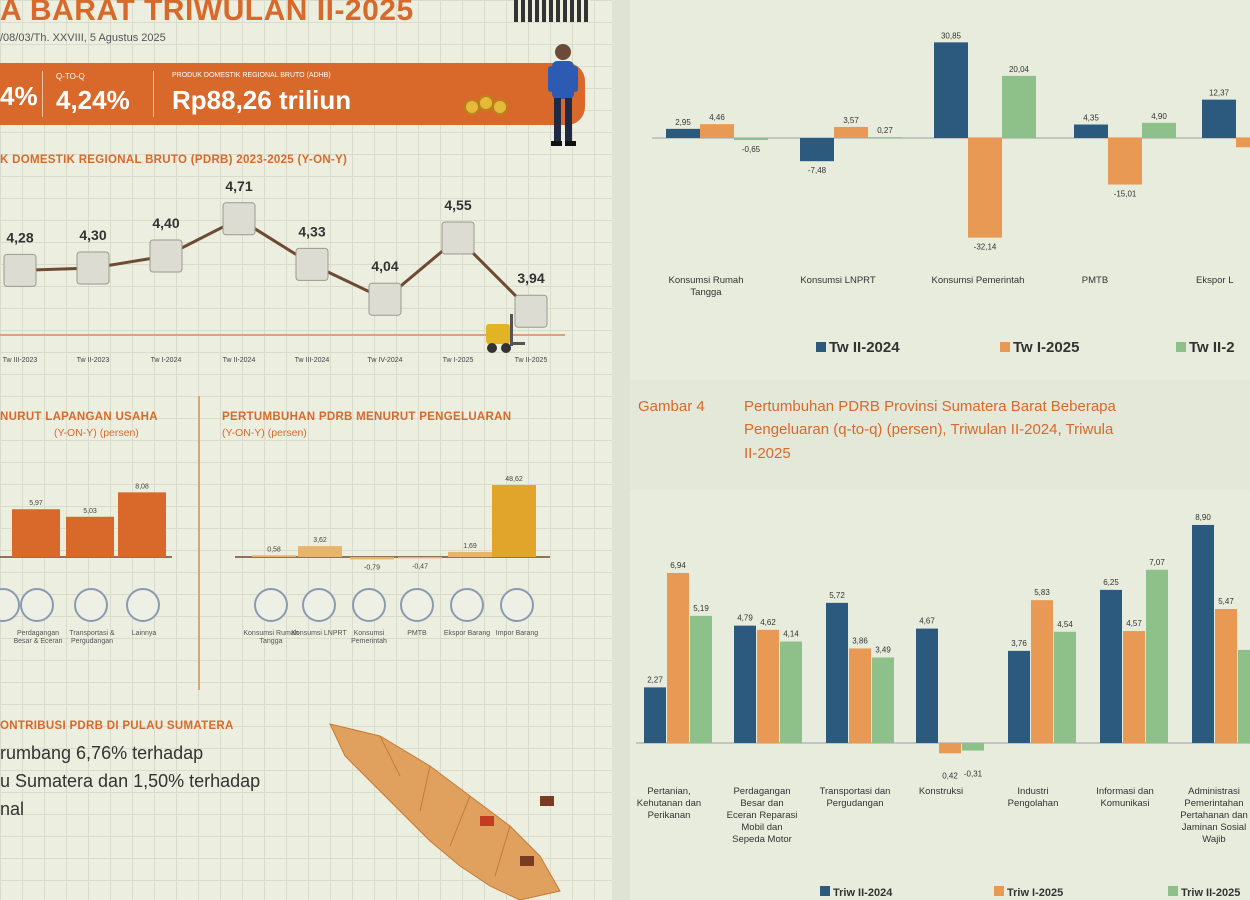 This screenshot has width=1250, height=900. Describe the element at coordinates (367, 417) in the screenshot. I see `pengeluaran-title: PERTUMBUHAN PDRB MENURUT PENGELUARAN` at that location.